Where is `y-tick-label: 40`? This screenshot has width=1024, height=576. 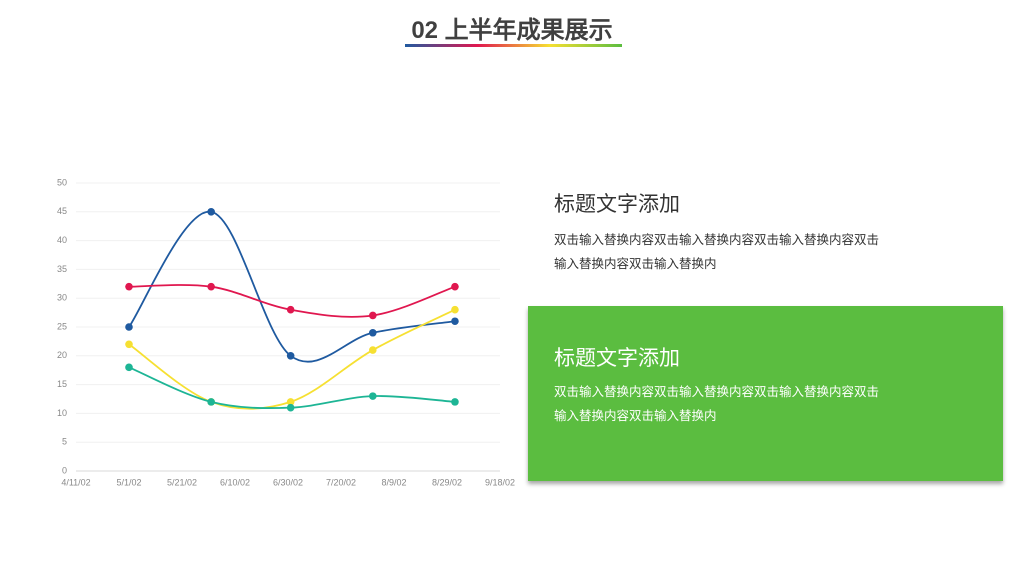 y-tick-label: 40 is located at coordinates (62, 240).